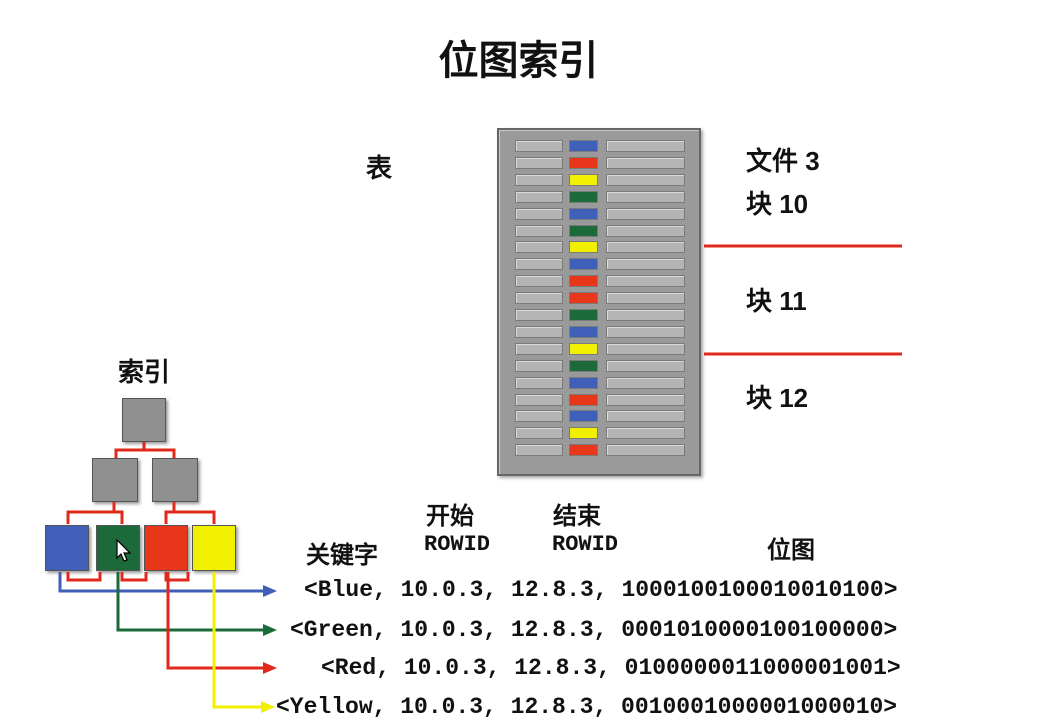  What do you see at coordinates (518, 61) in the screenshot?
I see `page-title: 位图索引` at bounding box center [518, 61].